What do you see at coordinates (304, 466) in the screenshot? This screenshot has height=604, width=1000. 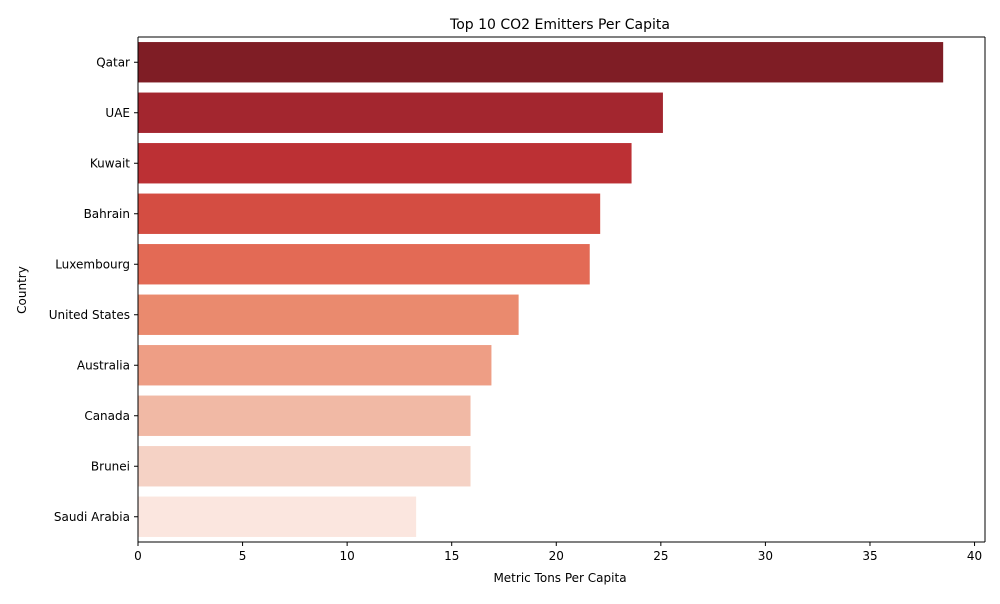 I see `bar-brunei` at bounding box center [304, 466].